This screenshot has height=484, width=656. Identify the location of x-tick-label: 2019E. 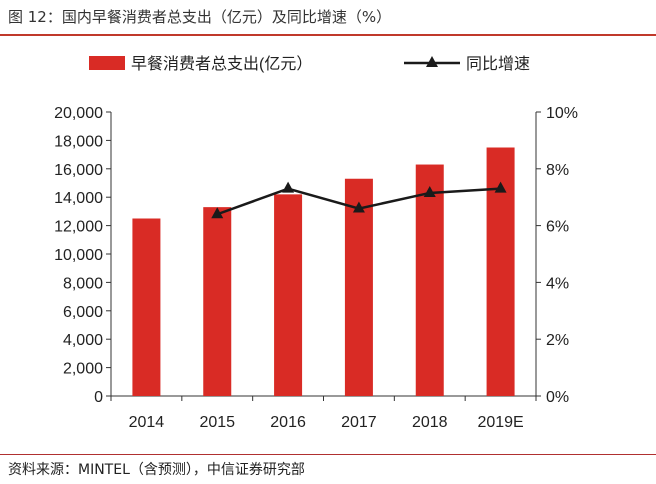
(500, 422).